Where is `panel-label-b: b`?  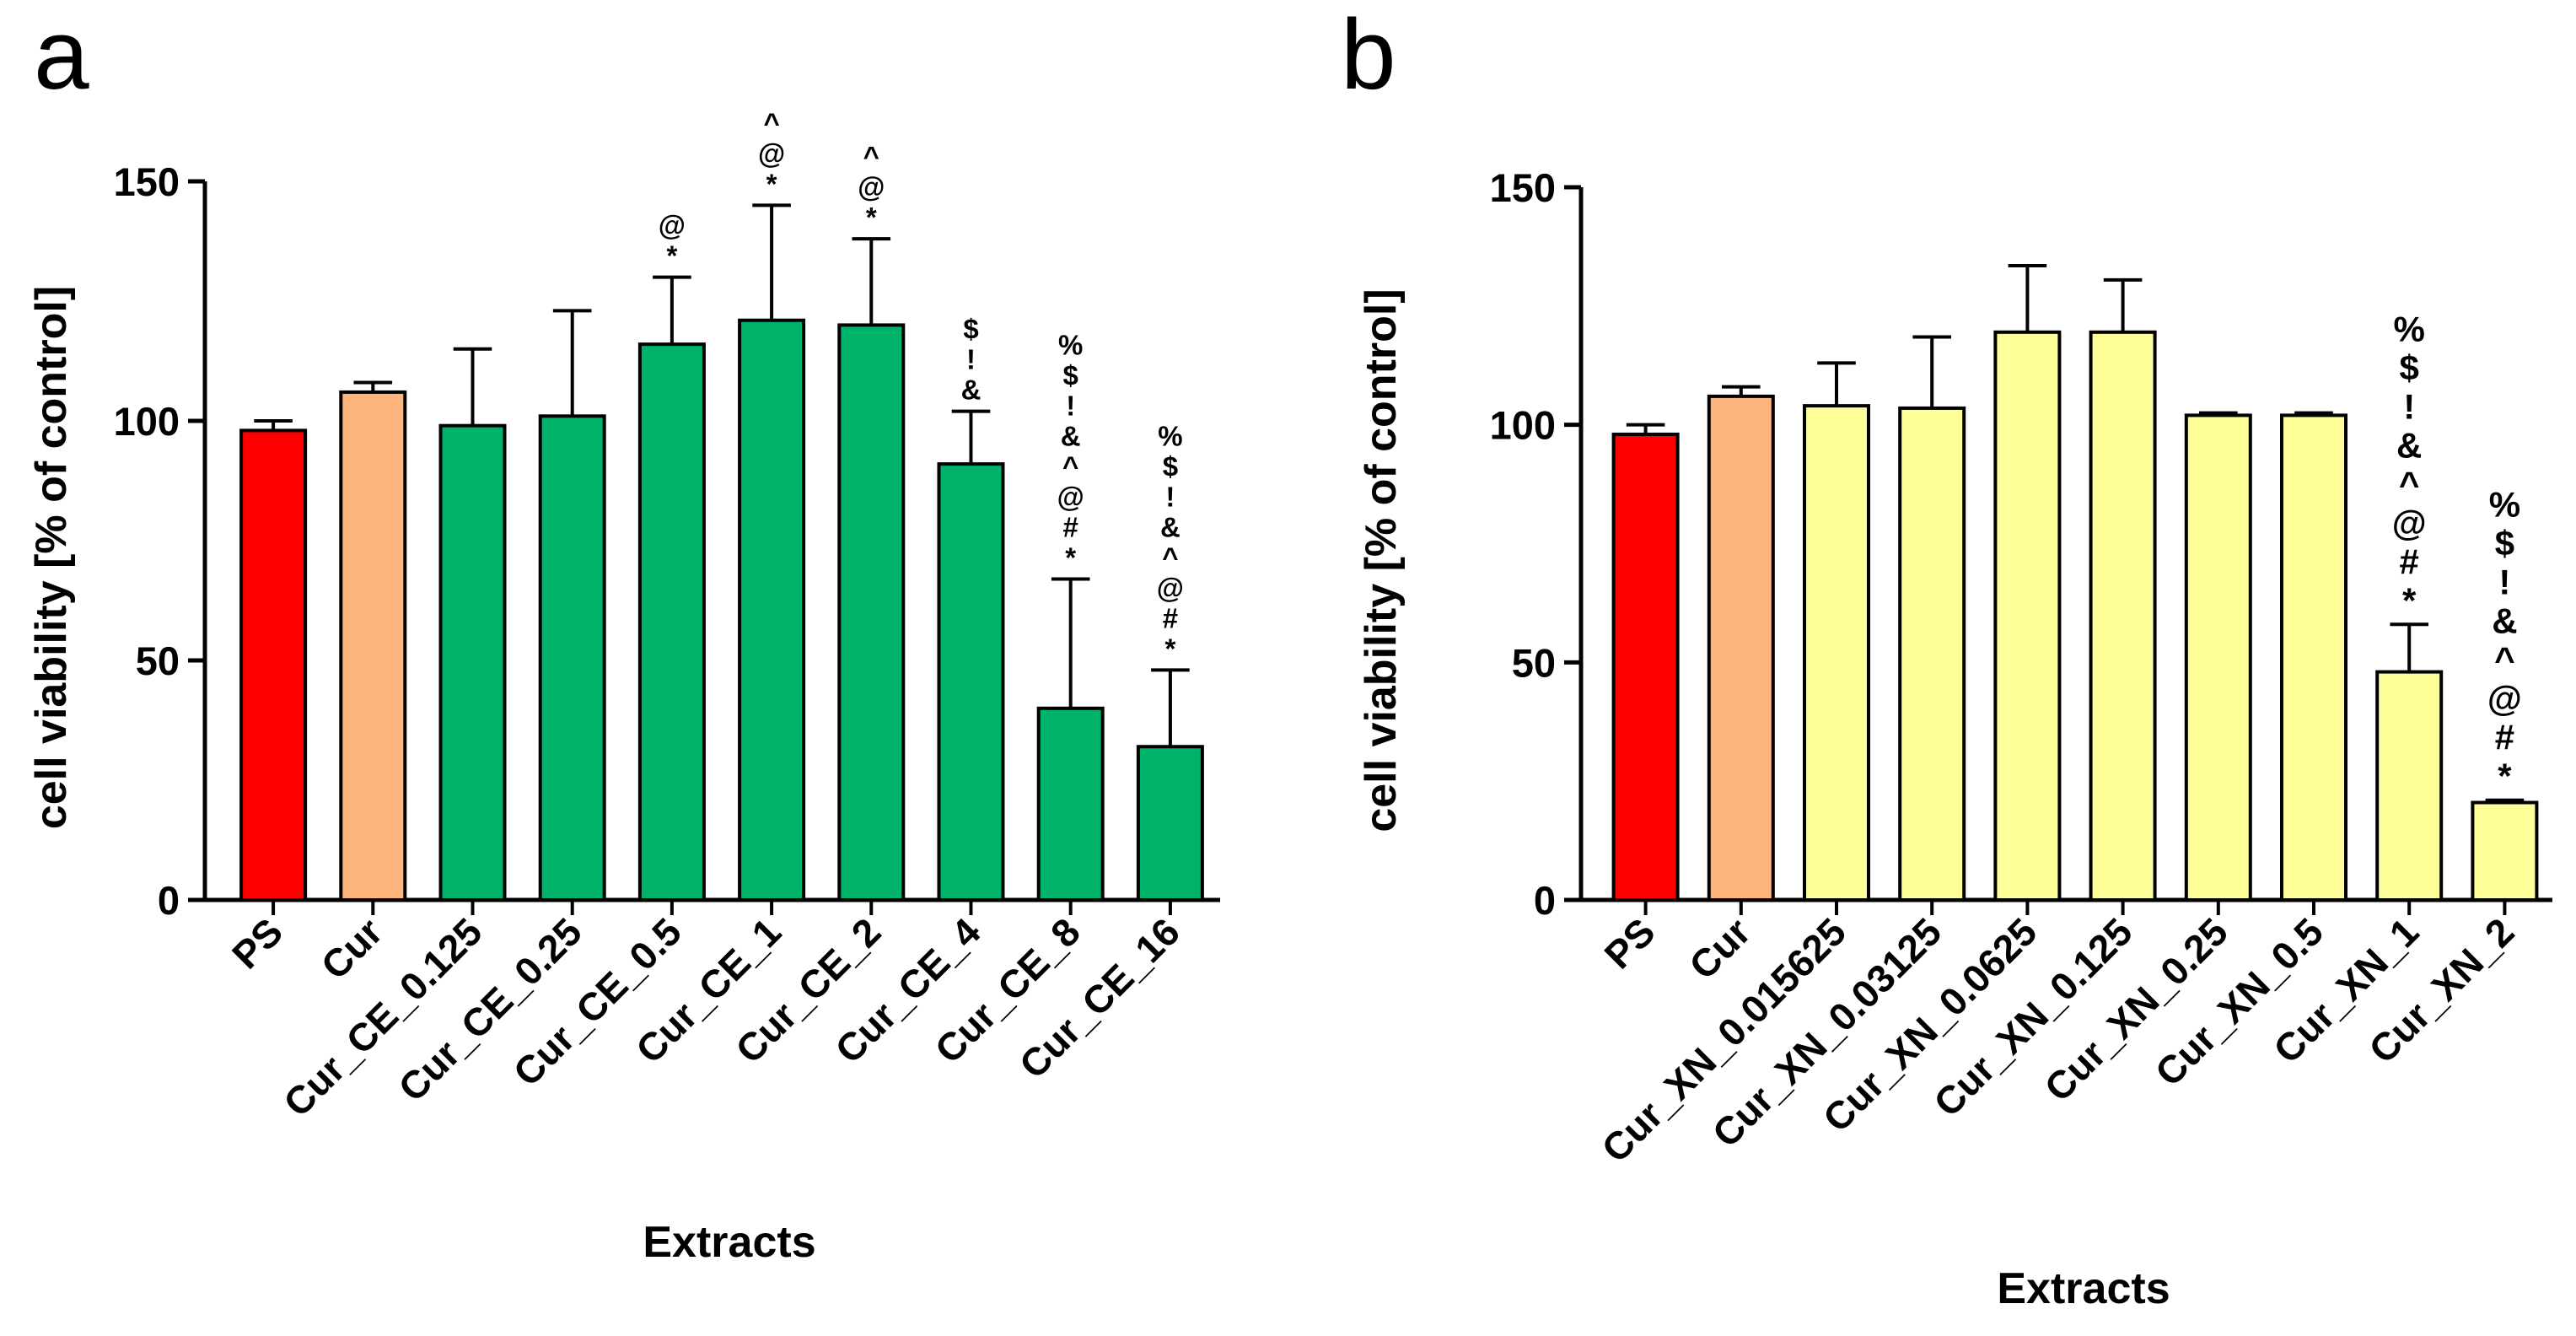 panel-label-b: b is located at coordinates (1368, 55).